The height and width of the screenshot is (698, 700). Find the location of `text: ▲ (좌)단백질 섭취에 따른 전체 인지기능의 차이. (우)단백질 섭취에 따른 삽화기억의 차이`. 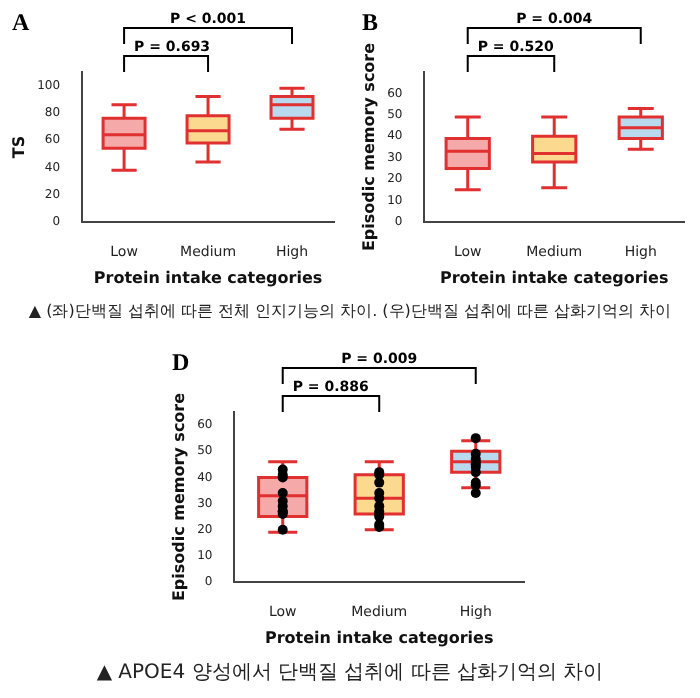

text: ▲ (좌)단백질 섭취에 따른 전체 인지기능의 차이. (우)단백질 섭취에 따른 삽화기억의 차이 is located at coordinates (350, 312).